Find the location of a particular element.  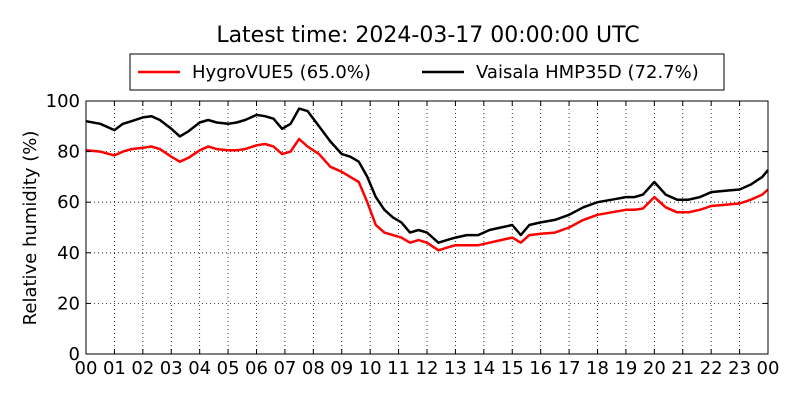

x-tick-label: 05 is located at coordinates (228, 368).